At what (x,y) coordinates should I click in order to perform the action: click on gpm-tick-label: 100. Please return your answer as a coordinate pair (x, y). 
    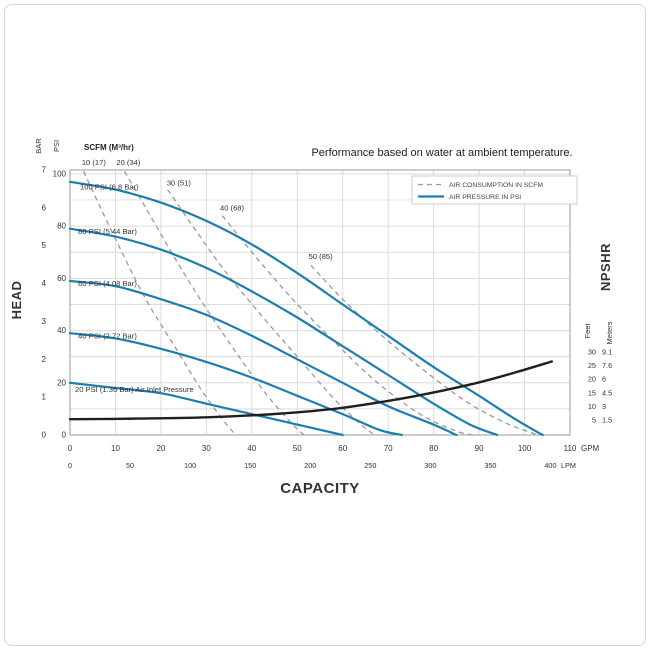
    Looking at the image, I should click on (525, 448).